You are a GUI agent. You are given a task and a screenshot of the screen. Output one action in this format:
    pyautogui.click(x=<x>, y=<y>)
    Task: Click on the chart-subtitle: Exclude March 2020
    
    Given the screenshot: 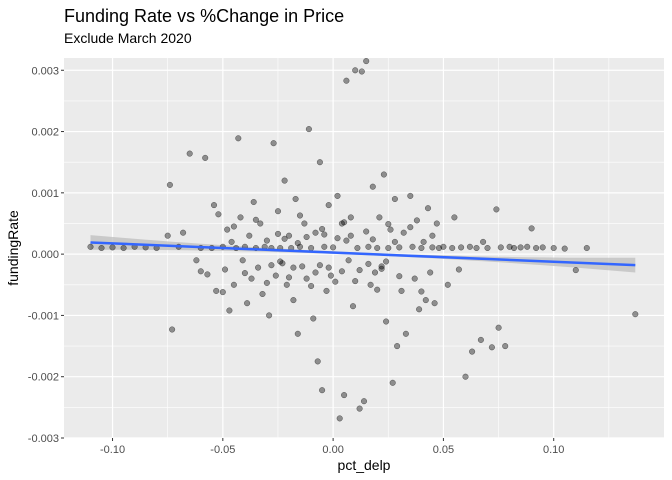 What is the action you would take?
    pyautogui.click(x=128, y=38)
    